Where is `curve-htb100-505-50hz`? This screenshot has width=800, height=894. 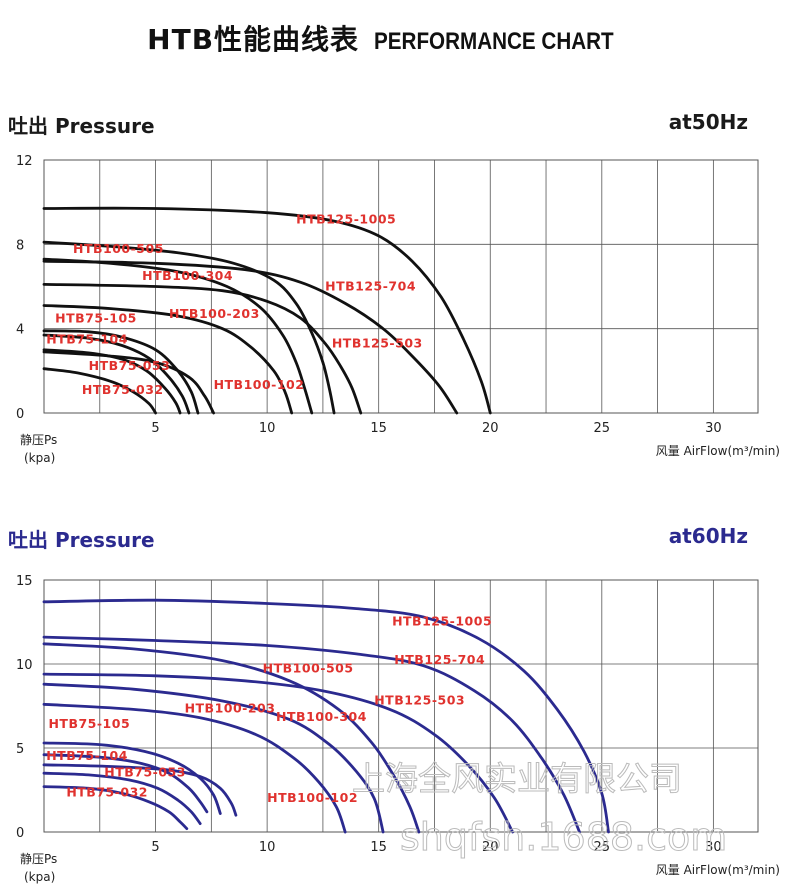
curve-htb100-505-50hz is located at coordinates (189, 327).